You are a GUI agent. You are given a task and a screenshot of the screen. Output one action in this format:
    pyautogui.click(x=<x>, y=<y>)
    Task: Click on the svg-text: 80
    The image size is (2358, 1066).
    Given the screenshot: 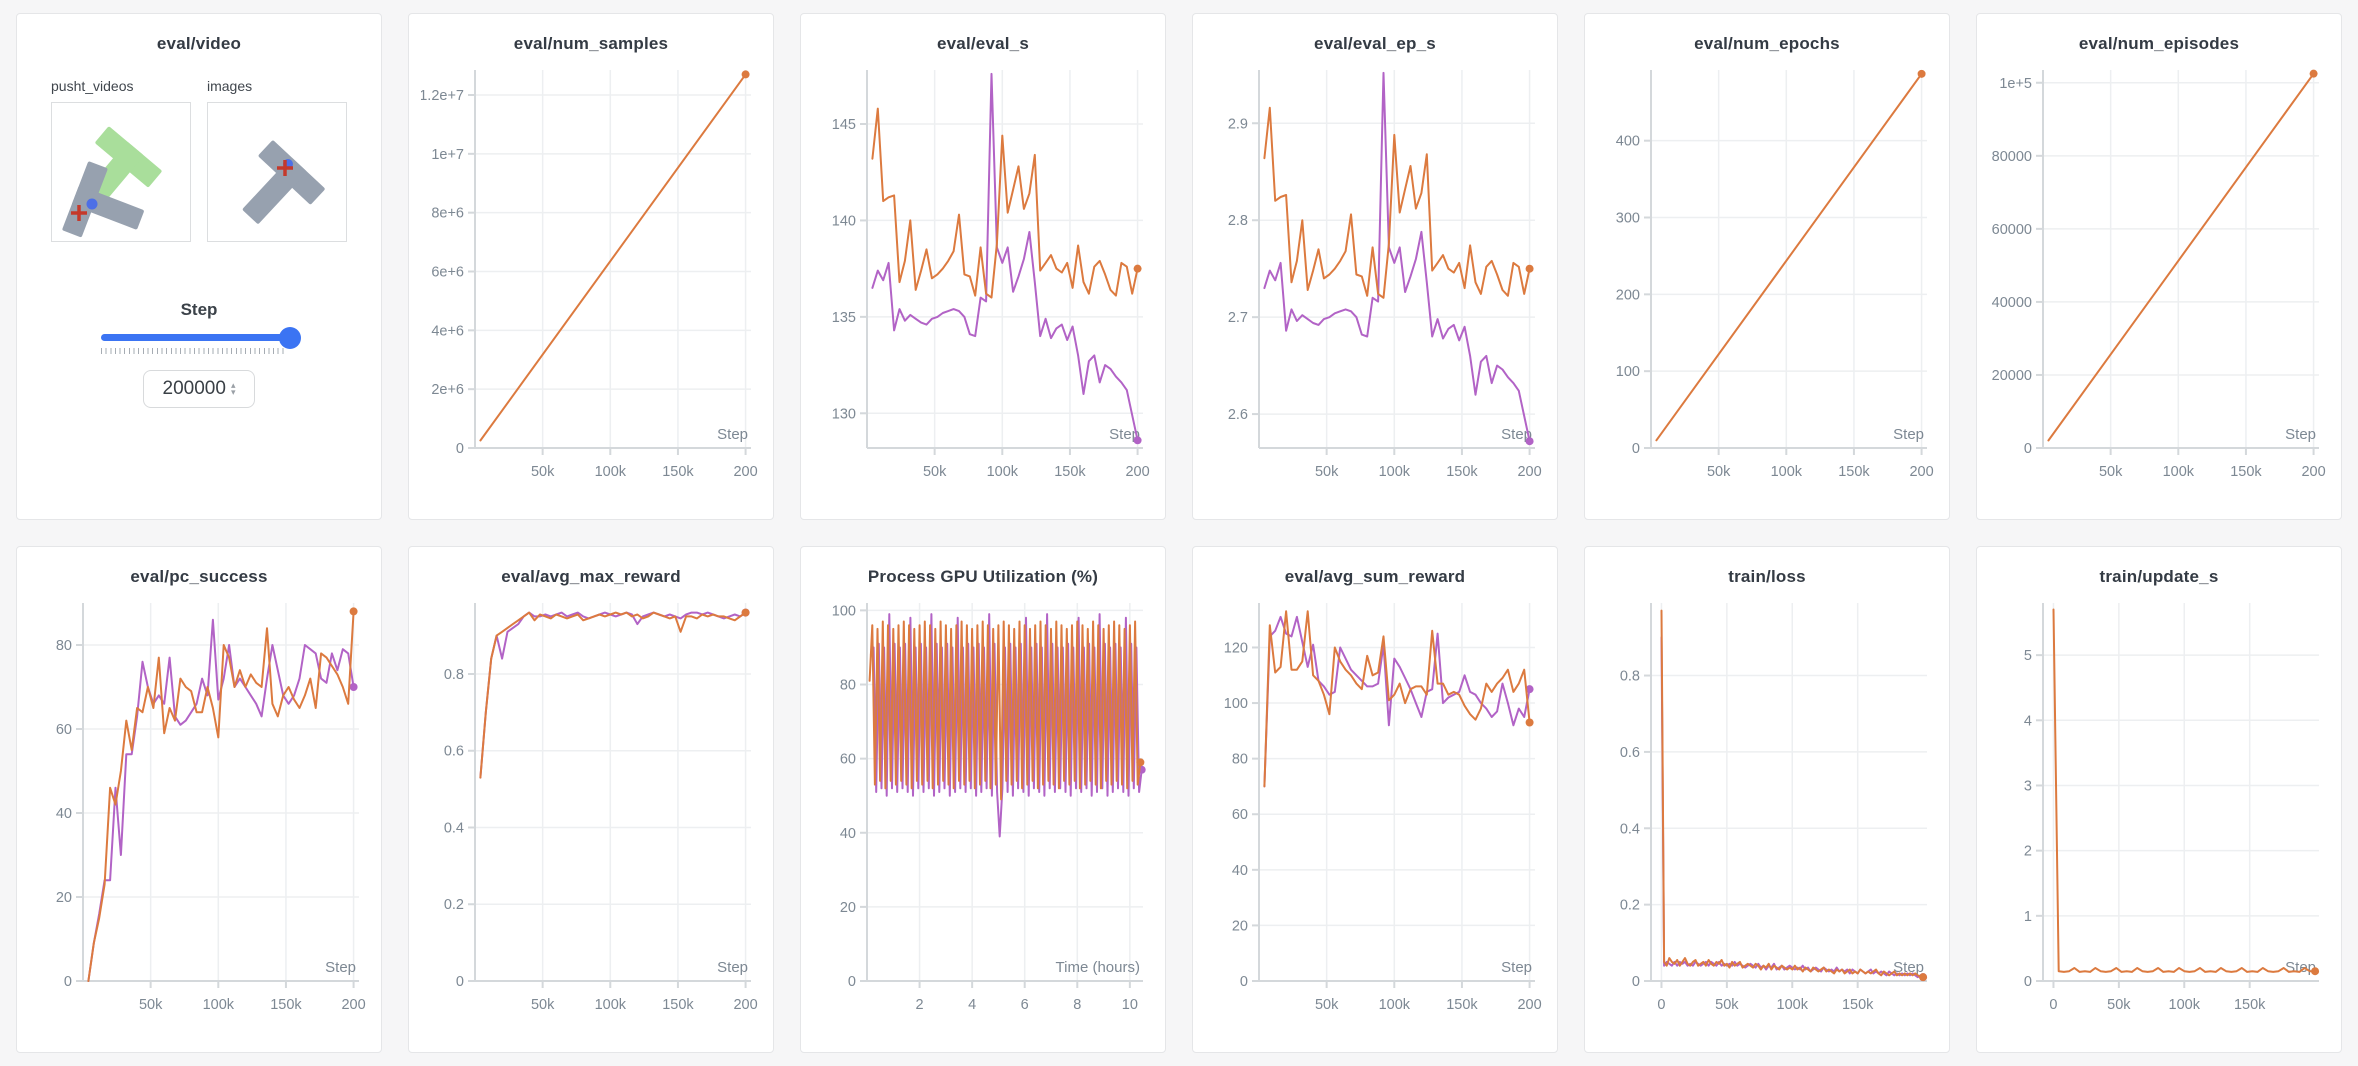 What is the action you would take?
    pyautogui.click(x=1240, y=760)
    